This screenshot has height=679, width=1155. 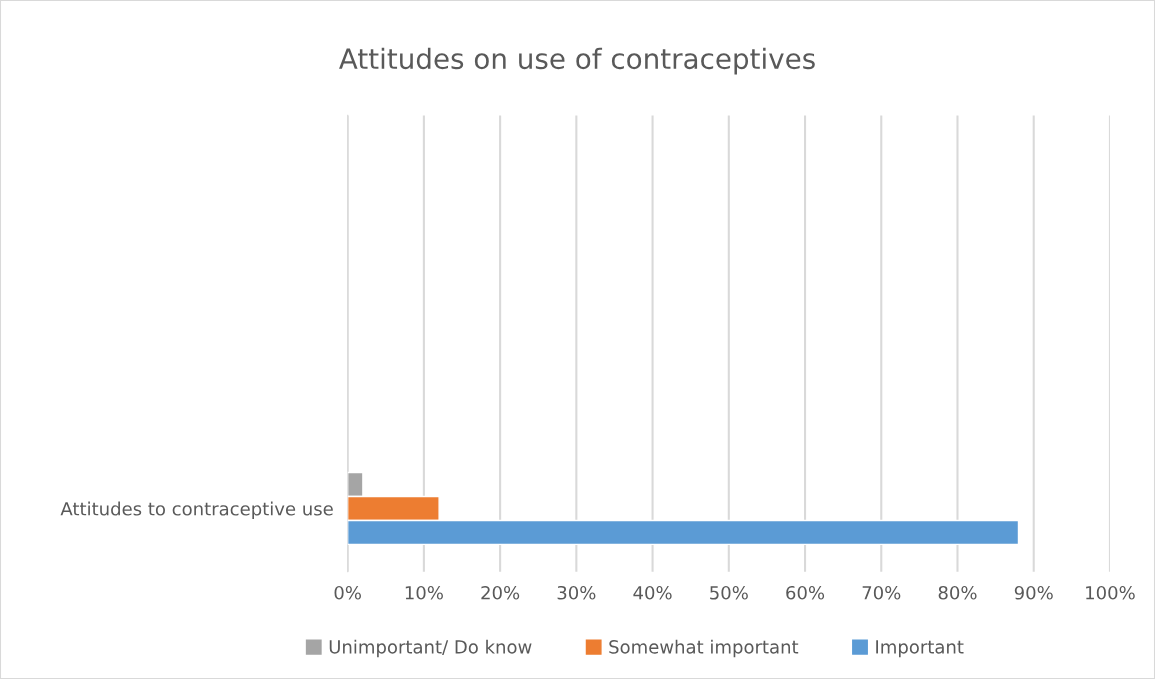 What do you see at coordinates (805, 592) in the screenshot?
I see `x-tick-label: 60%` at bounding box center [805, 592].